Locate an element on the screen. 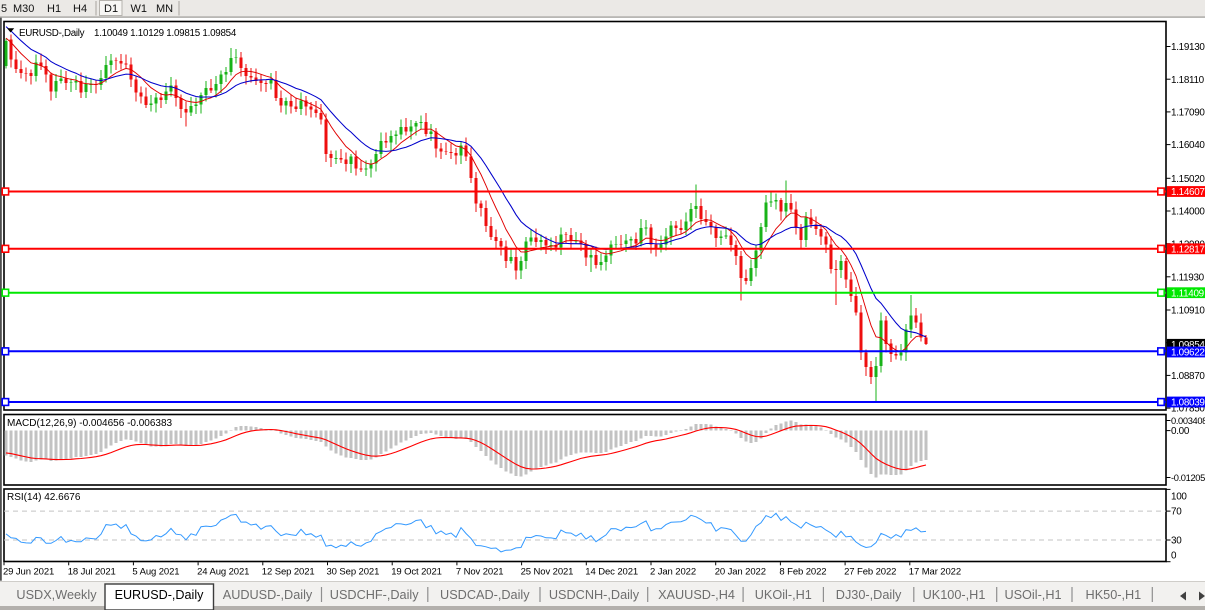 The image size is (1205, 615). svg-text: 1.14607 is located at coordinates (1188, 192).